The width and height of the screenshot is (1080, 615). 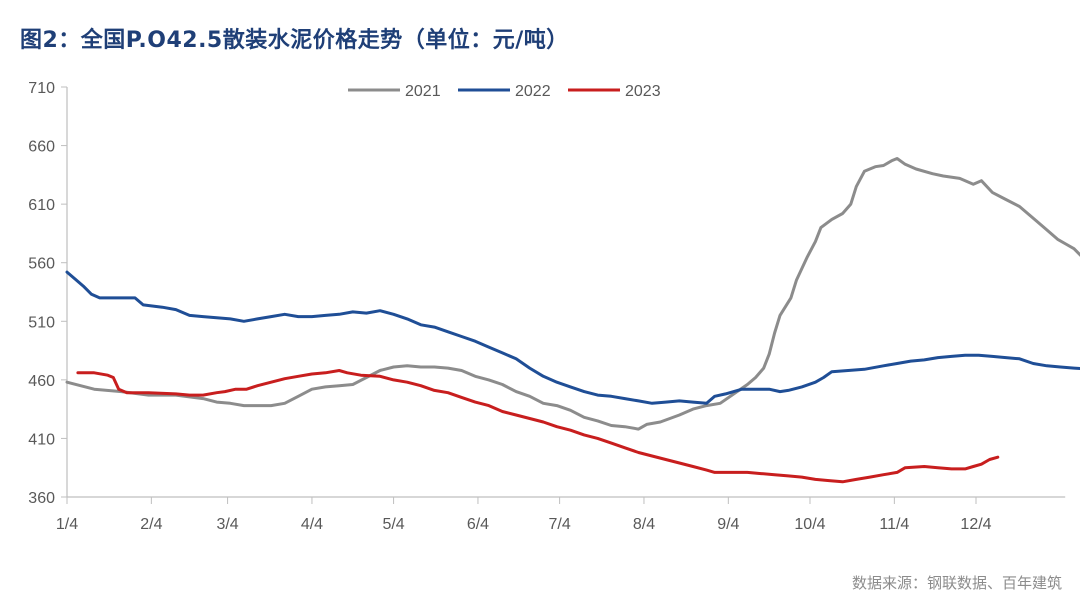 What do you see at coordinates (478, 524) in the screenshot?
I see `x-tick-label: 6/4` at bounding box center [478, 524].